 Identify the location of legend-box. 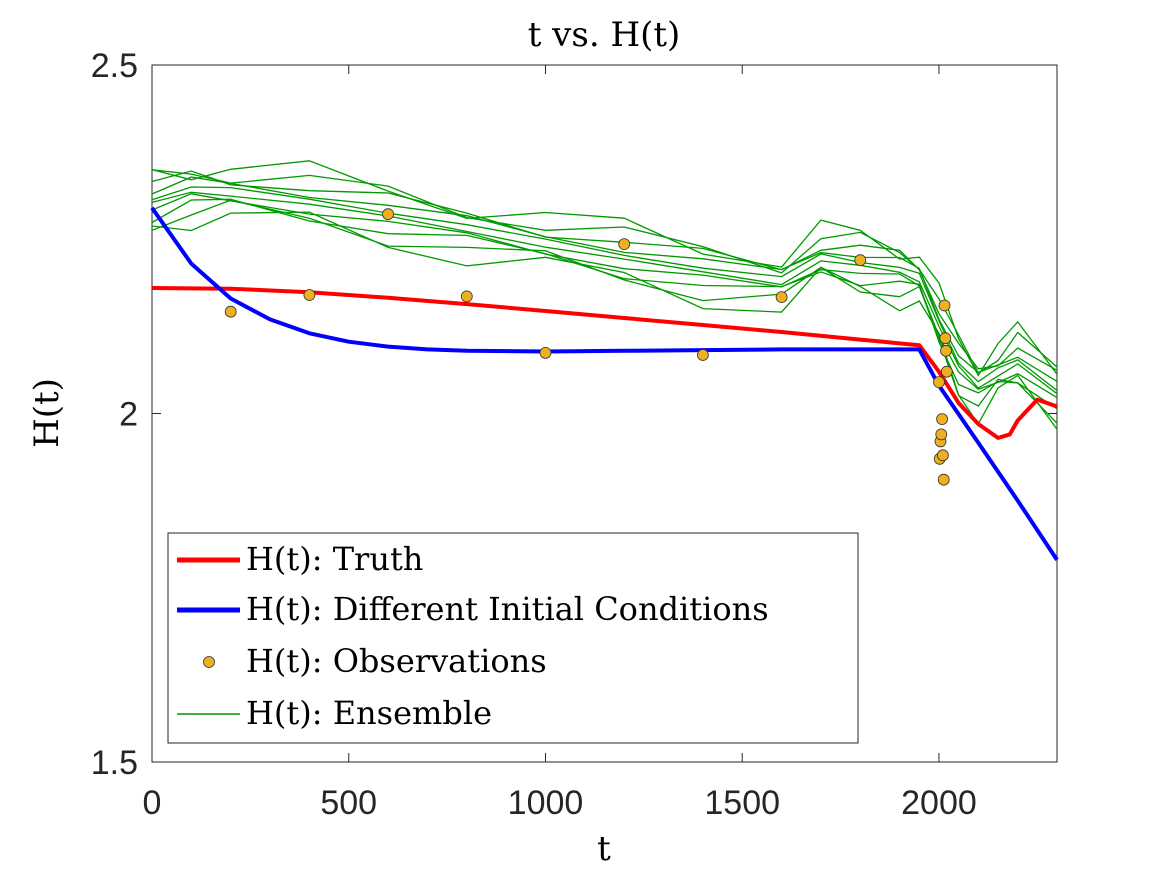
(513, 638).